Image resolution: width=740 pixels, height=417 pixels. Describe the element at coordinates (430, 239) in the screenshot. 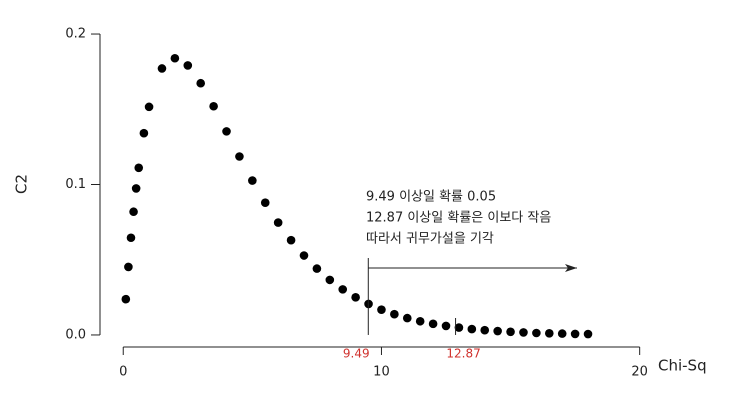

I see `annotation: 따라서 귀무가설을 기각` at that location.